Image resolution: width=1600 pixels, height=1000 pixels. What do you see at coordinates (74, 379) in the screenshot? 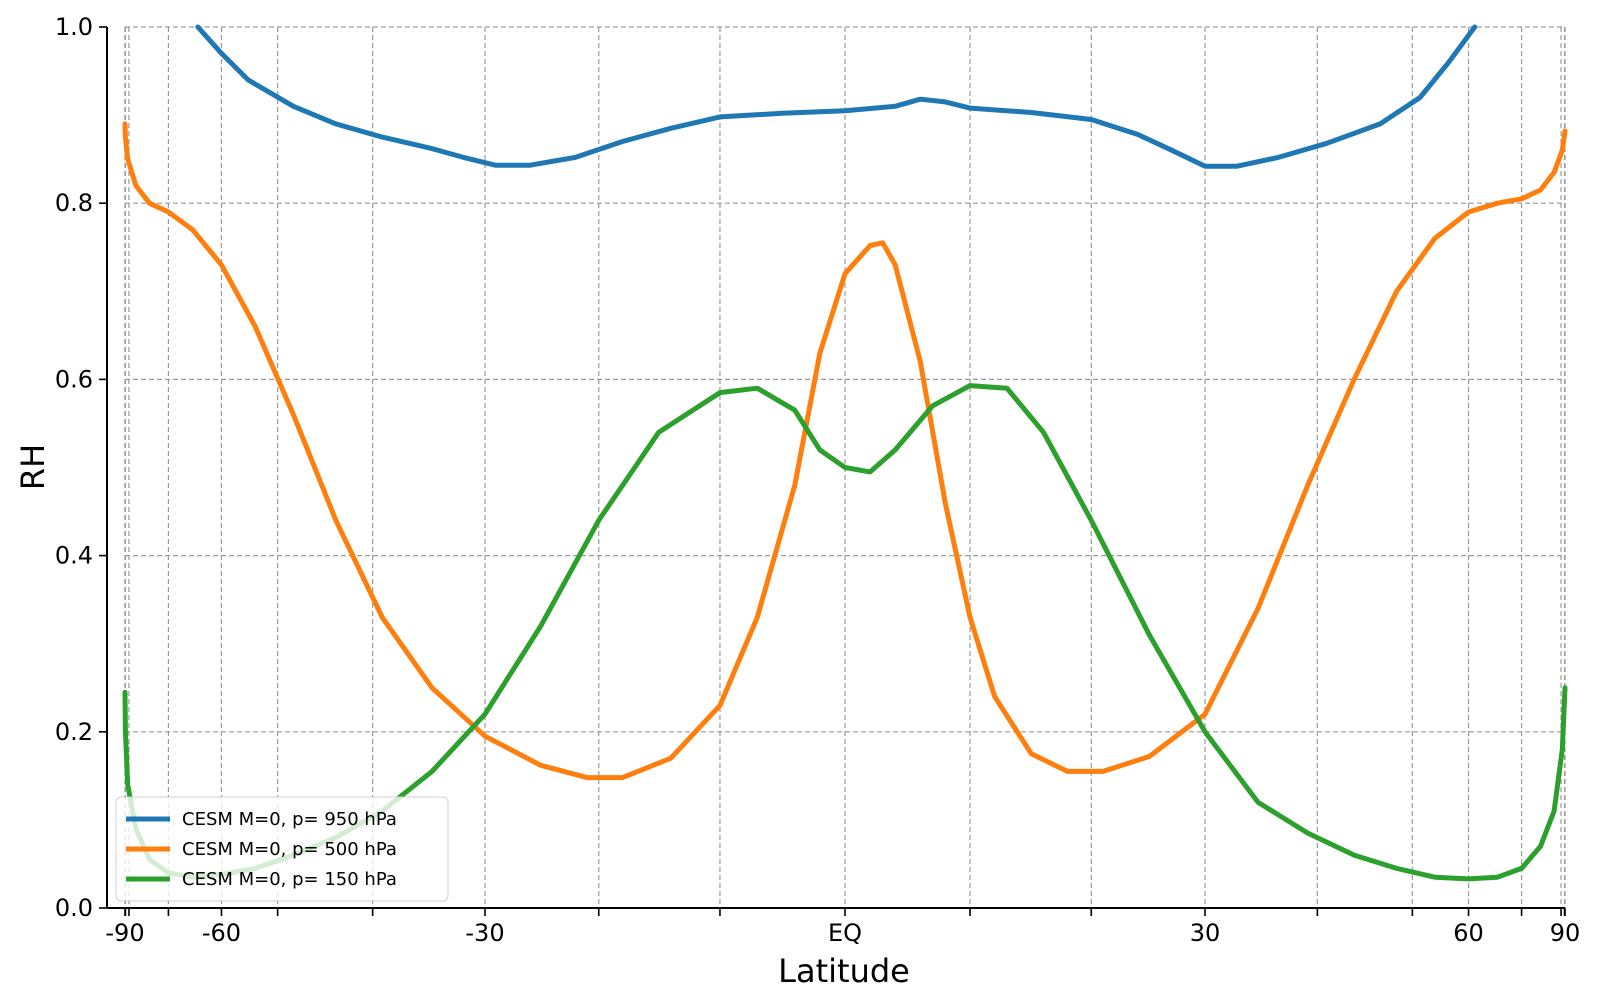
I see `y-tick-label: 0.6` at bounding box center [74, 379].